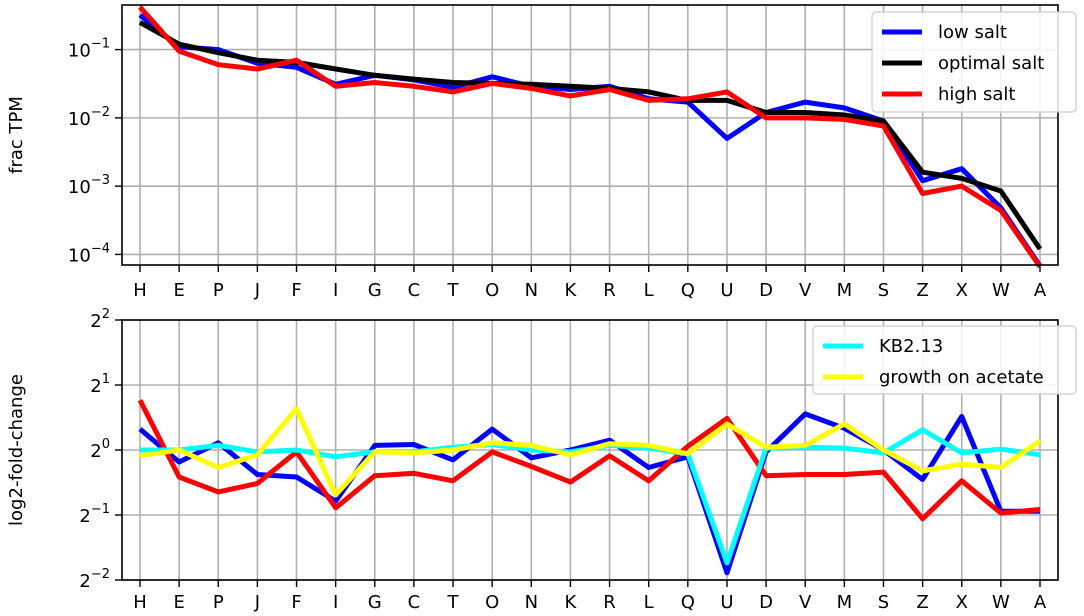 This screenshot has height=616, width=1084. Describe the element at coordinates (16, 135) in the screenshot. I see `y-axis-label: frac TPM` at that location.